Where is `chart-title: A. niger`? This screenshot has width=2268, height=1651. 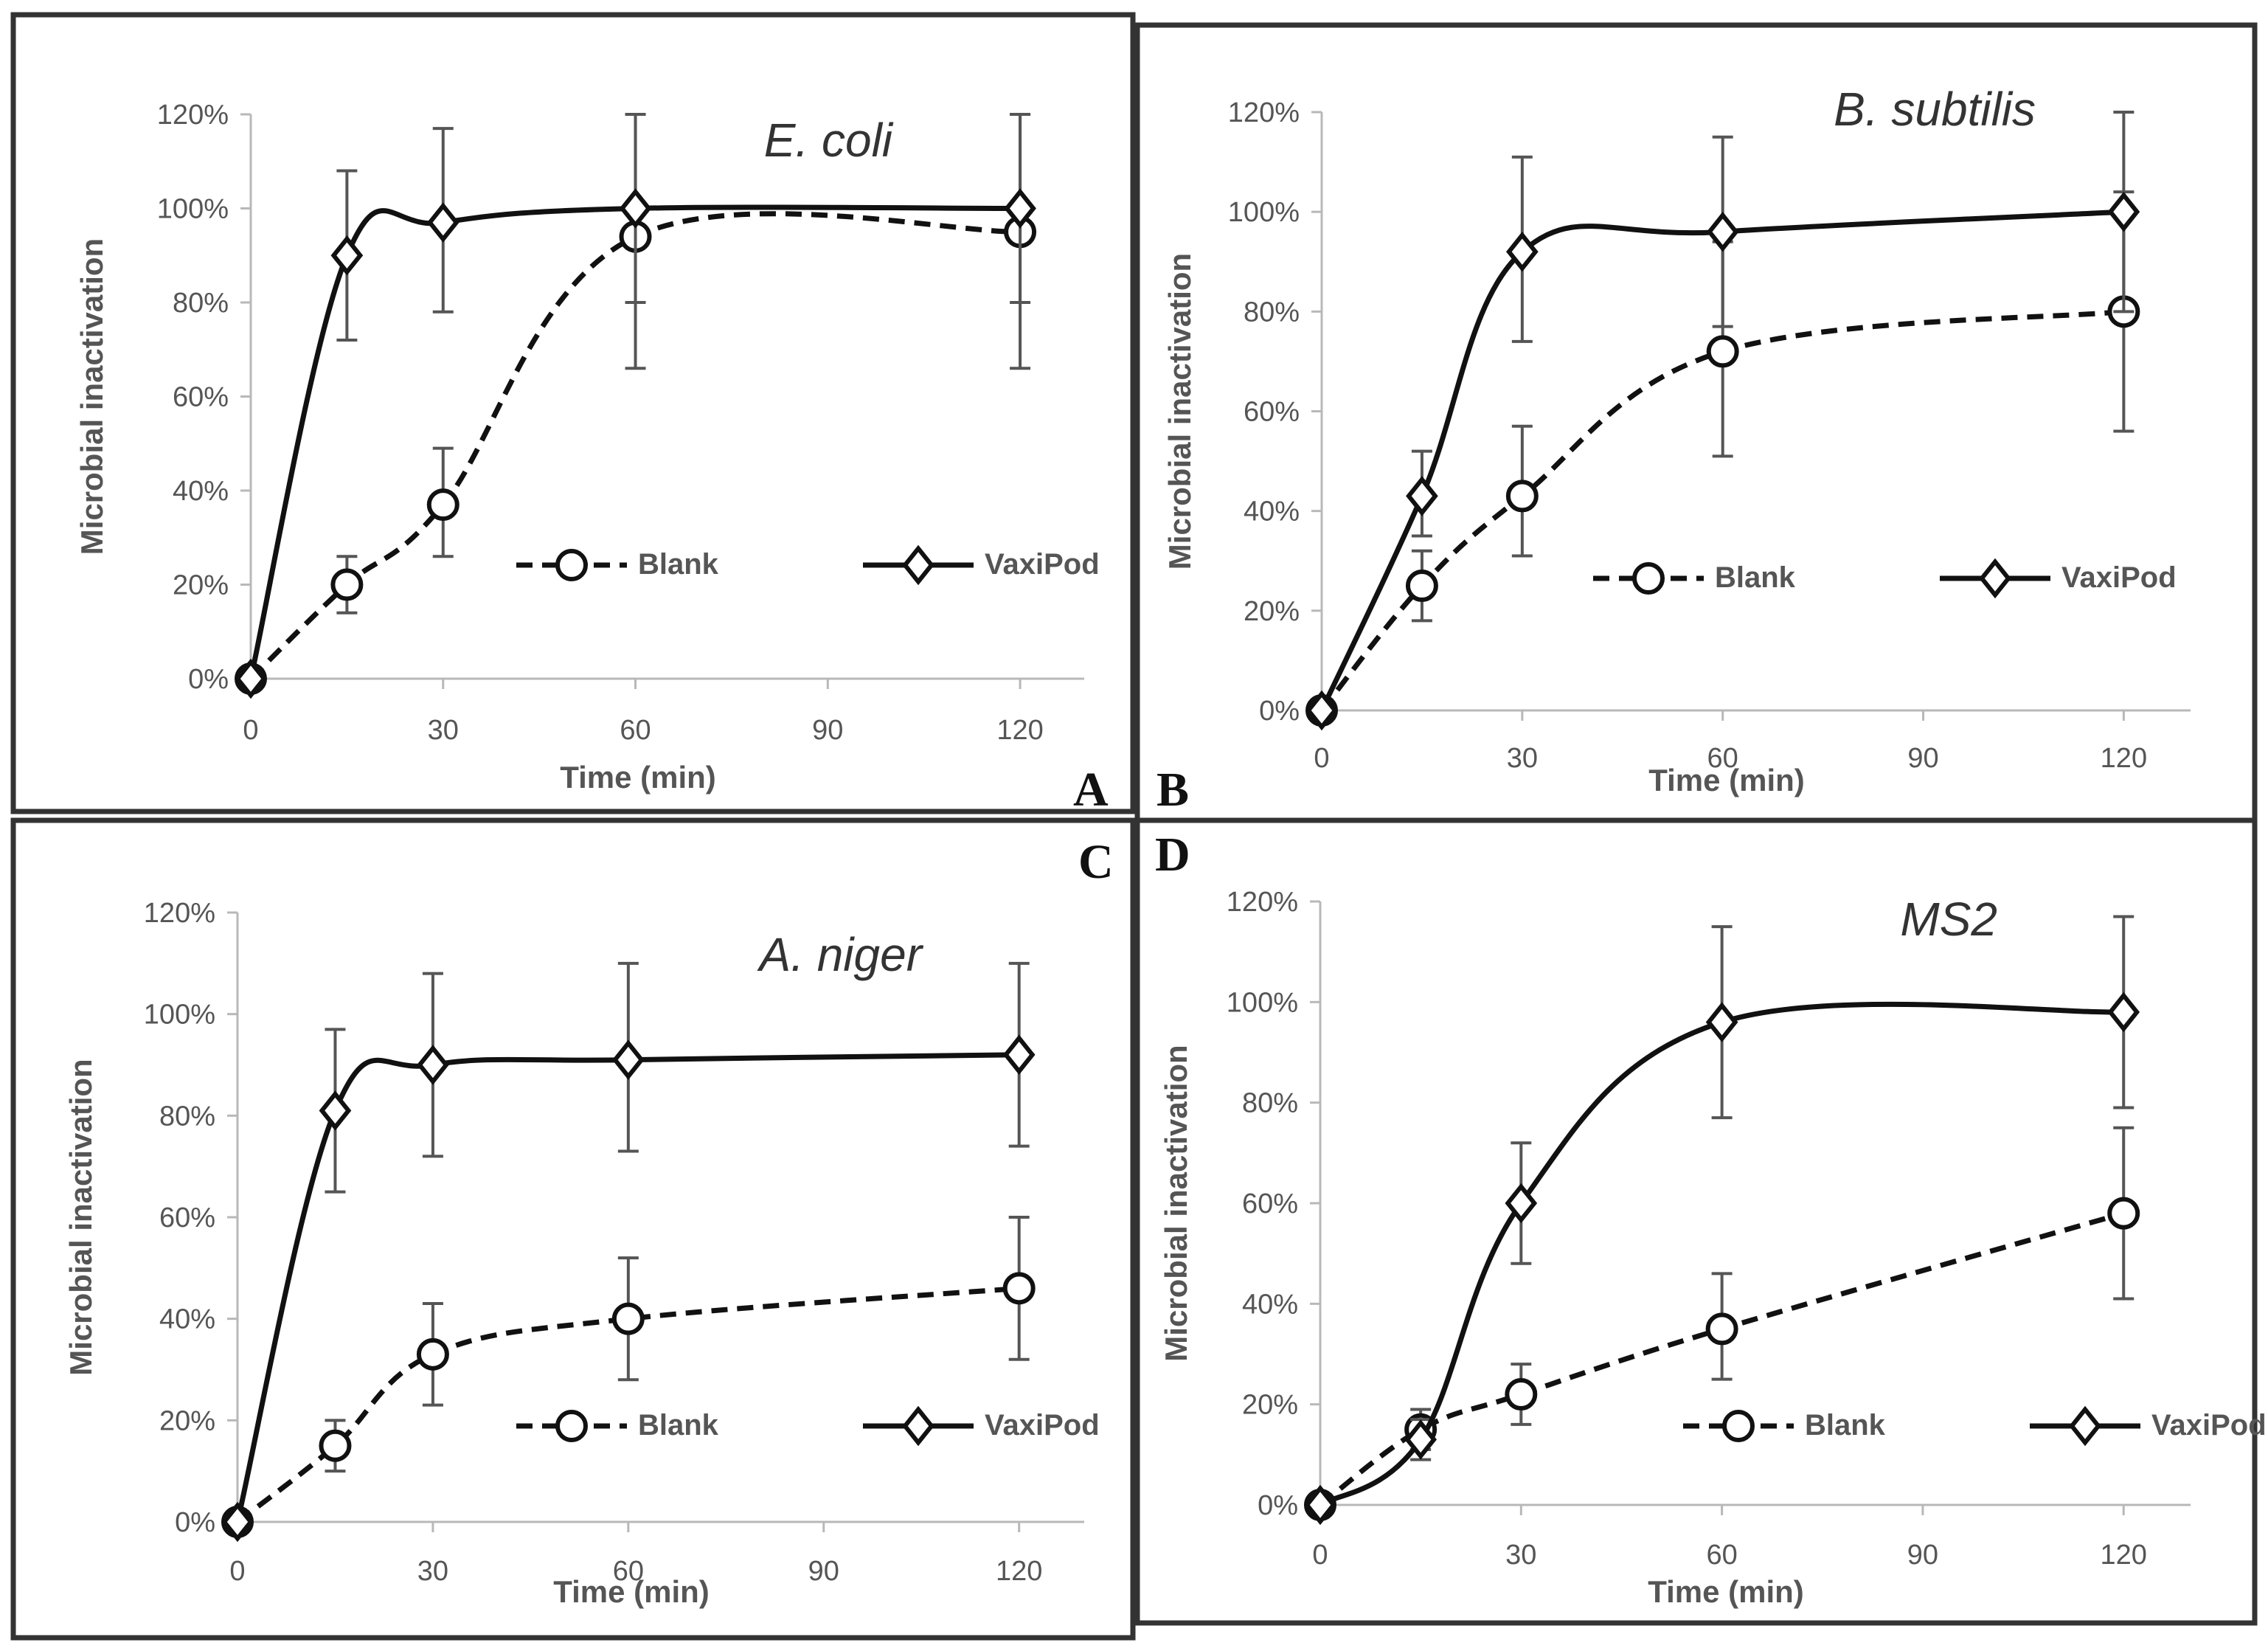 chart-title: A. niger is located at coordinates (839, 954).